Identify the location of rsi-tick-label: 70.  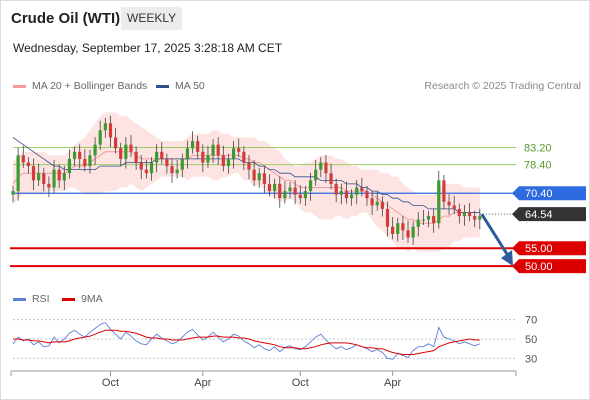
(531, 321).